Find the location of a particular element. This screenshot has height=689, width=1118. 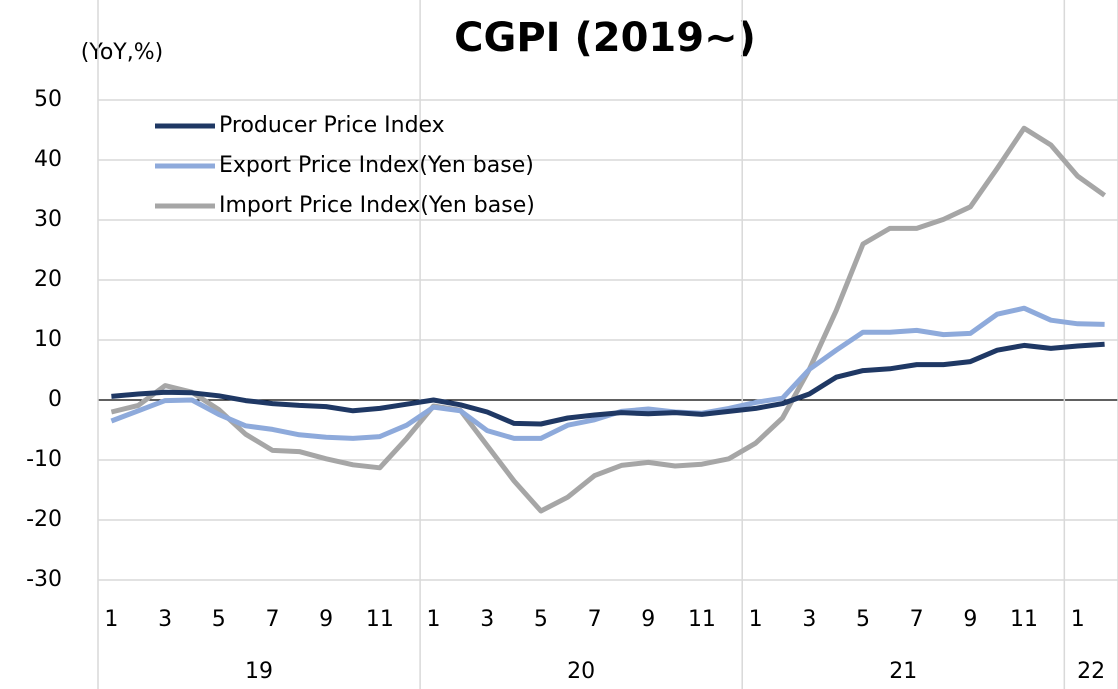

y-tick-label: 50 is located at coordinates (48, 99).